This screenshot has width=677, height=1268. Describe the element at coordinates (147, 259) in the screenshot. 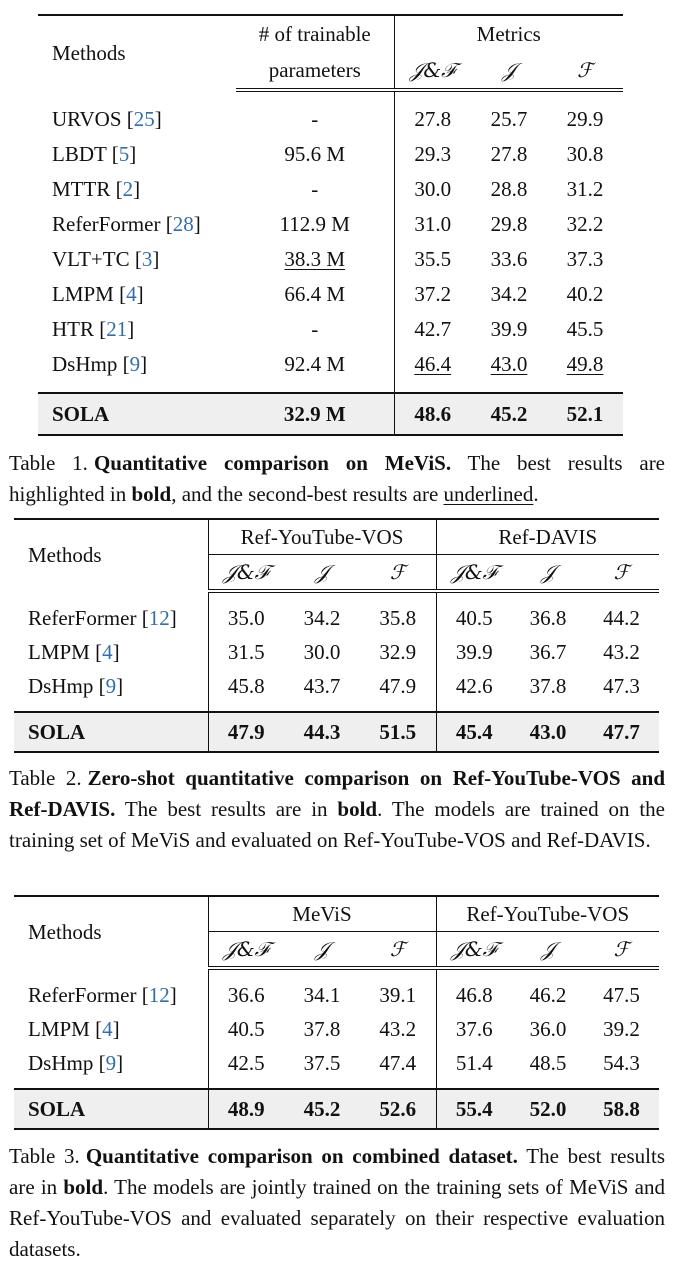

I see `citation-link: 3` at that location.